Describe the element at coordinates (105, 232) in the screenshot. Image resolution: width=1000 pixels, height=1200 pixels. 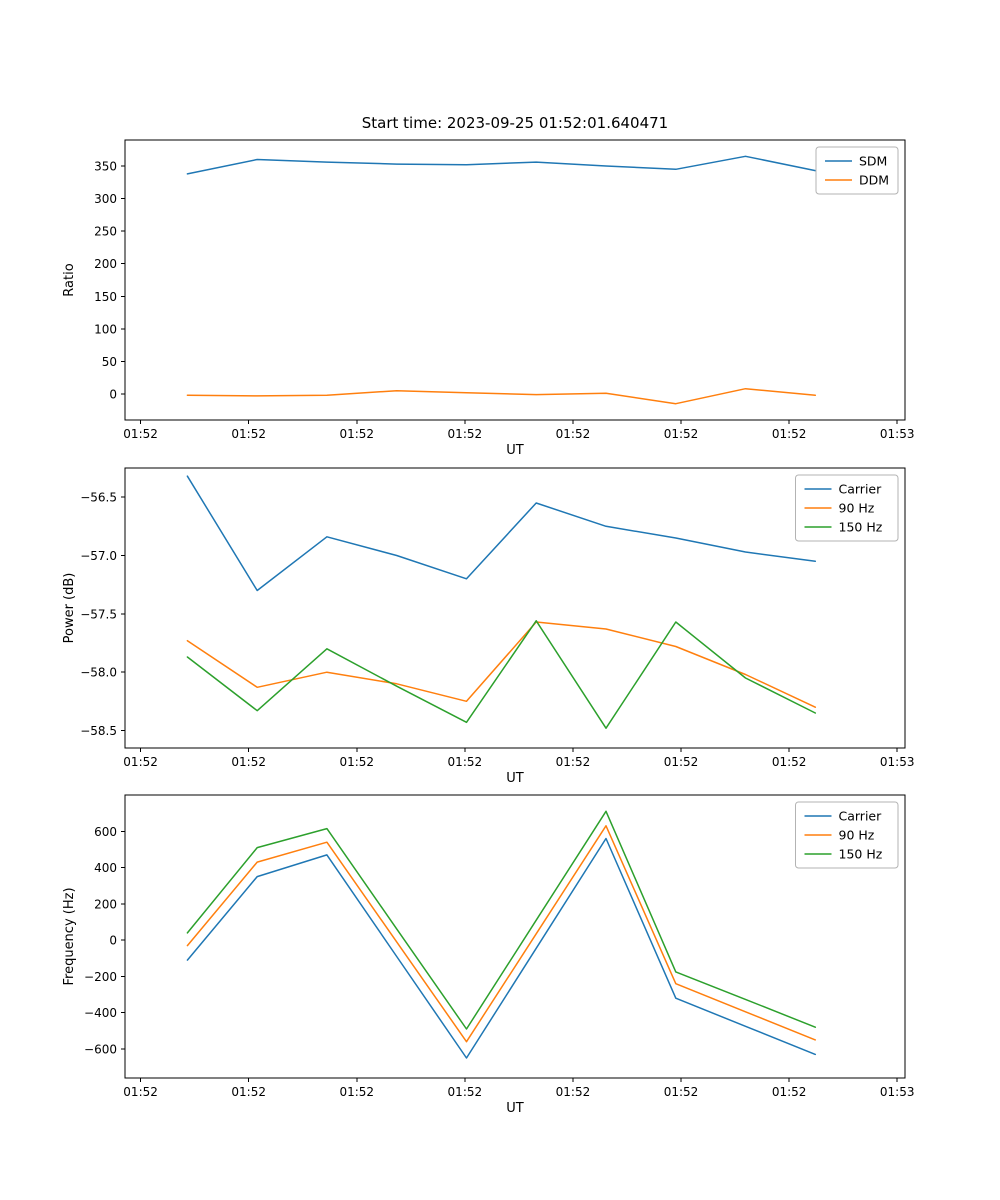
I see `y-tick-label: 250` at that location.